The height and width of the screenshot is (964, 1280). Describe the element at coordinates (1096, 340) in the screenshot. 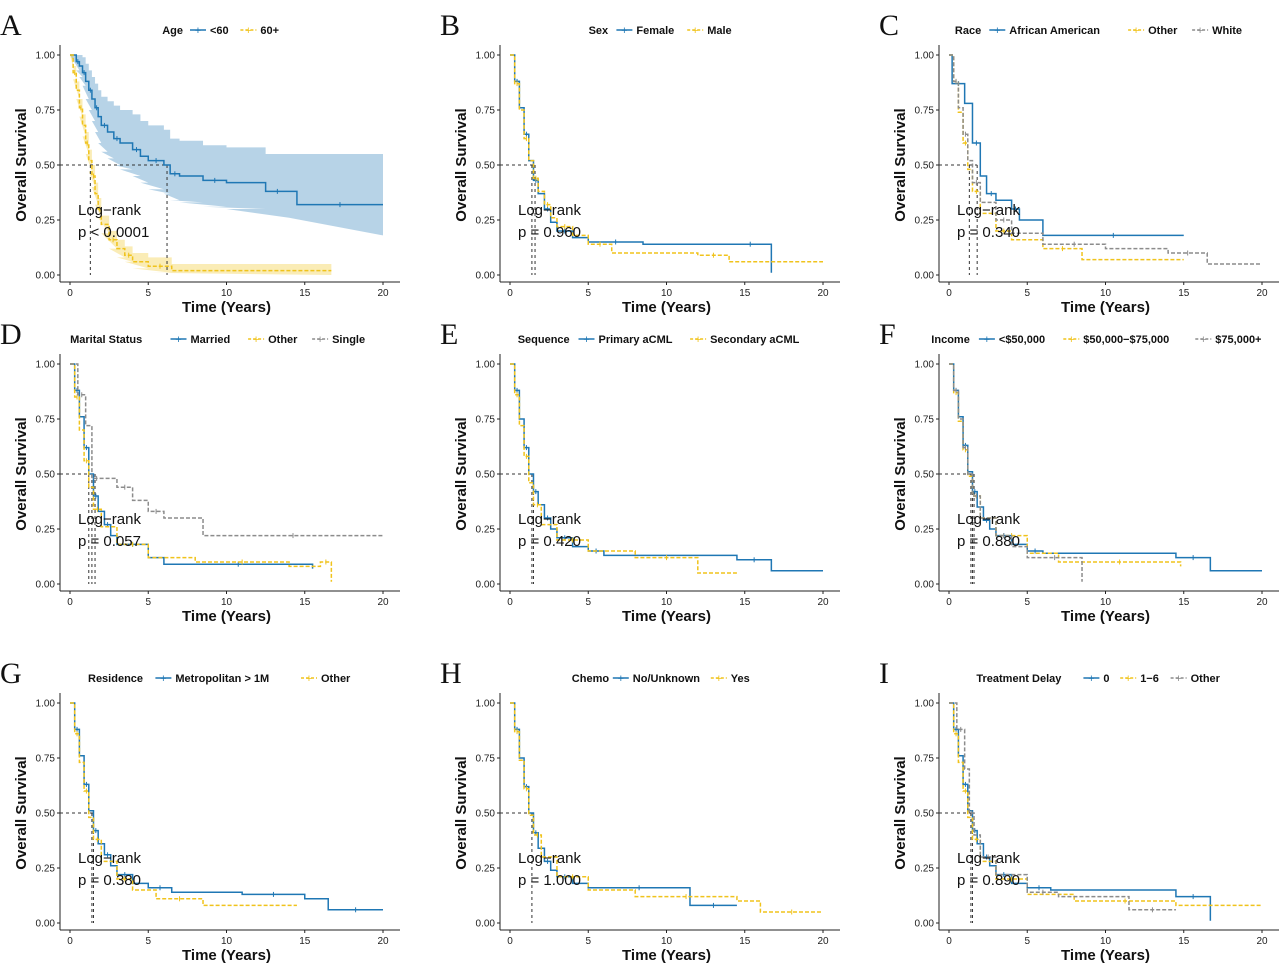

I see `legend: Income + <$50,000 + $50,000−$75,000 + $75,000+` at that location.